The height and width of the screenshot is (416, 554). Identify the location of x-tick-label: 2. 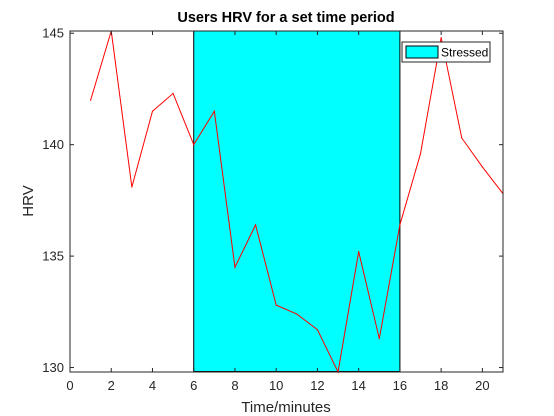
(111, 385).